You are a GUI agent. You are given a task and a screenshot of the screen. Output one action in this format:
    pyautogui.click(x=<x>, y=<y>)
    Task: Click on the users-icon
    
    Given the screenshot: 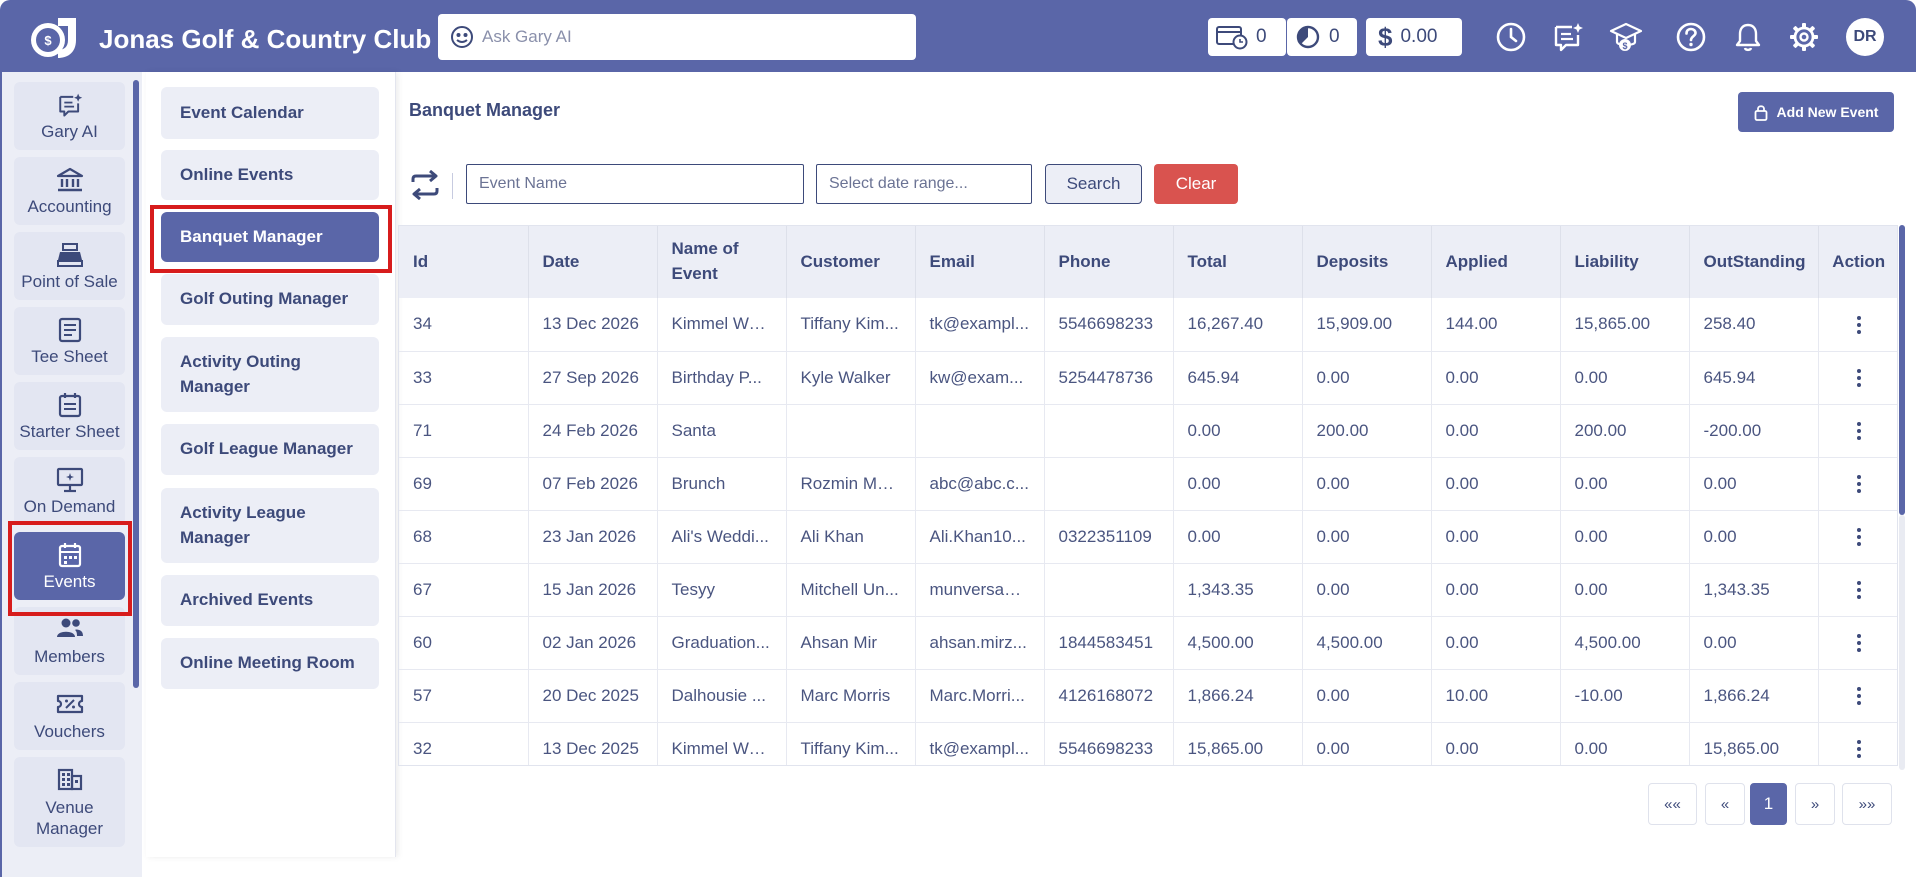 What is the action you would take?
    pyautogui.click(x=69, y=627)
    